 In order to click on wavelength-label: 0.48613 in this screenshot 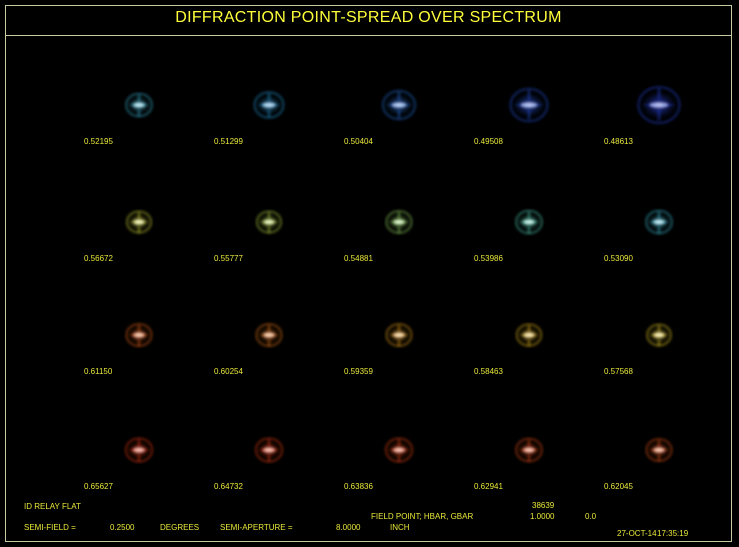, I will do `click(618, 141)`.